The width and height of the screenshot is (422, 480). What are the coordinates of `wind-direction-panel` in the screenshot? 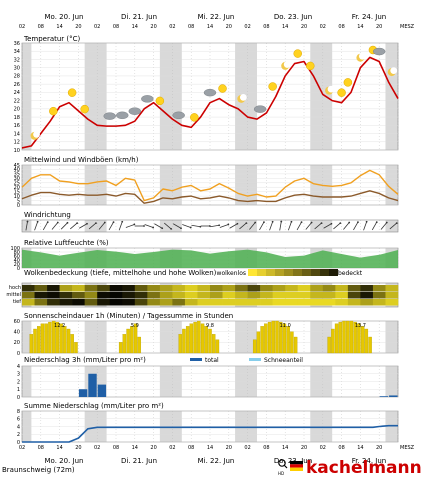 It's located at (210, 226).